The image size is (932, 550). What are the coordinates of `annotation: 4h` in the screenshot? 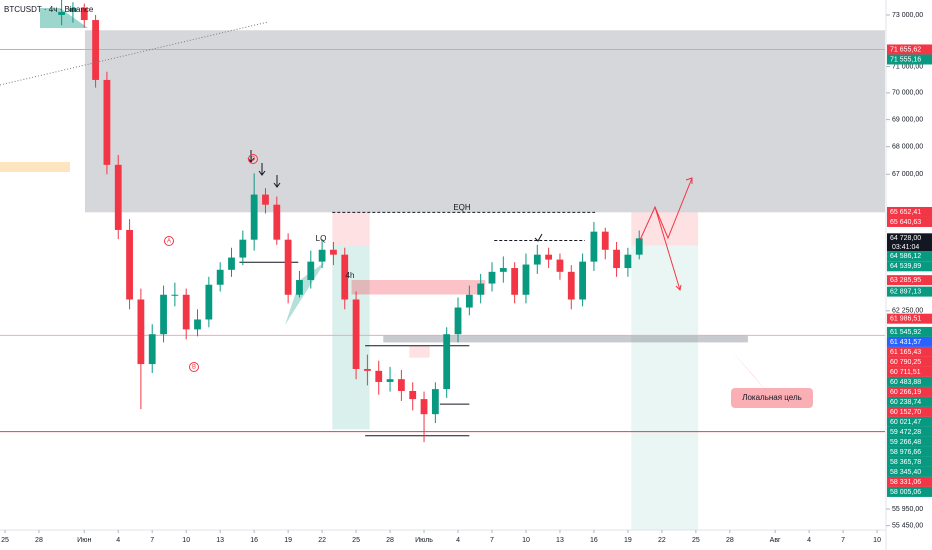 It's located at (350, 275).